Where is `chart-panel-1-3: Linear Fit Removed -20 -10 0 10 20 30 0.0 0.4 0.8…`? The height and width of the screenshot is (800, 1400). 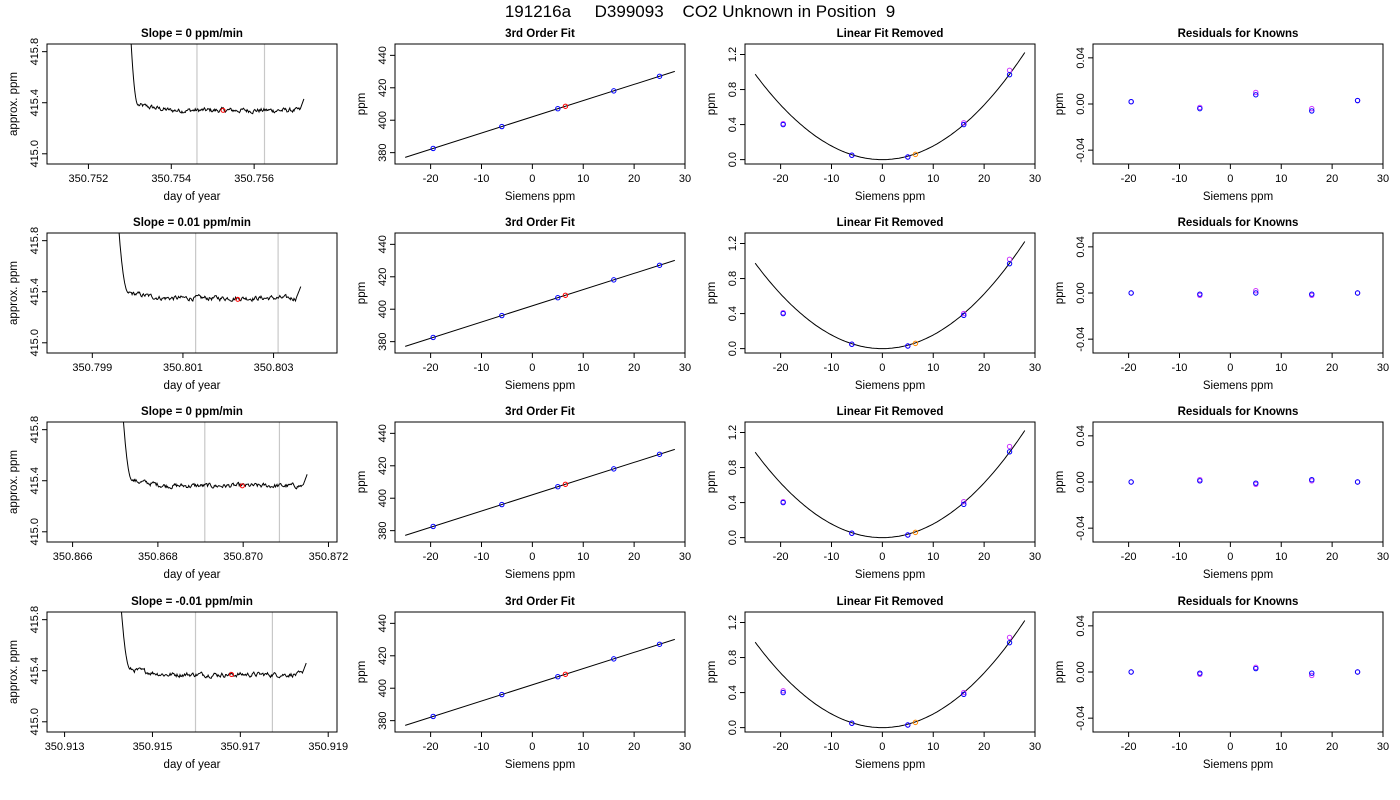 chart-panel-1-3: Linear Fit Removed -20 -10 0 10 20 30 0.0 0.4 0.8… is located at coordinates (873, 115).